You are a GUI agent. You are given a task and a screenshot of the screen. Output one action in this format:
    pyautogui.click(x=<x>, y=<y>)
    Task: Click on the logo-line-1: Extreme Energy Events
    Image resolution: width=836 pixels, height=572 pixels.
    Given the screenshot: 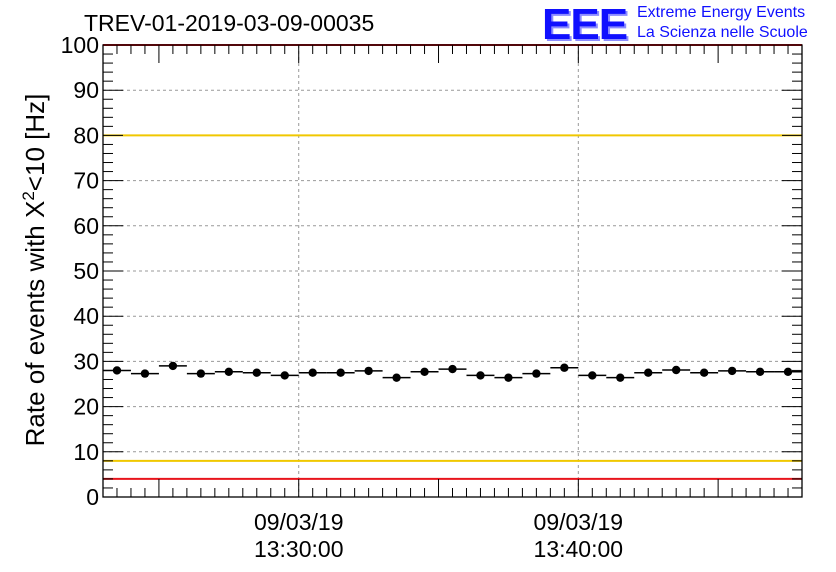 What is the action you would take?
    pyautogui.click(x=721, y=12)
    